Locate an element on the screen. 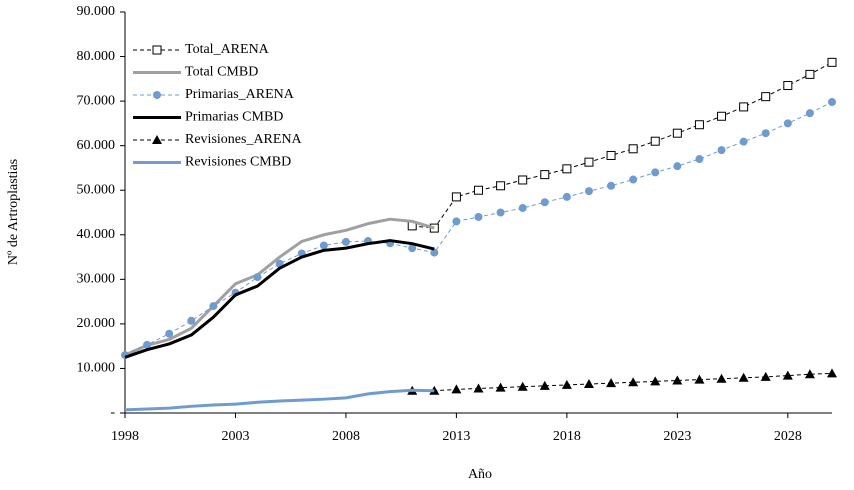 The height and width of the screenshot is (490, 854). legend-label: Primarias CMBD is located at coordinates (234, 117).